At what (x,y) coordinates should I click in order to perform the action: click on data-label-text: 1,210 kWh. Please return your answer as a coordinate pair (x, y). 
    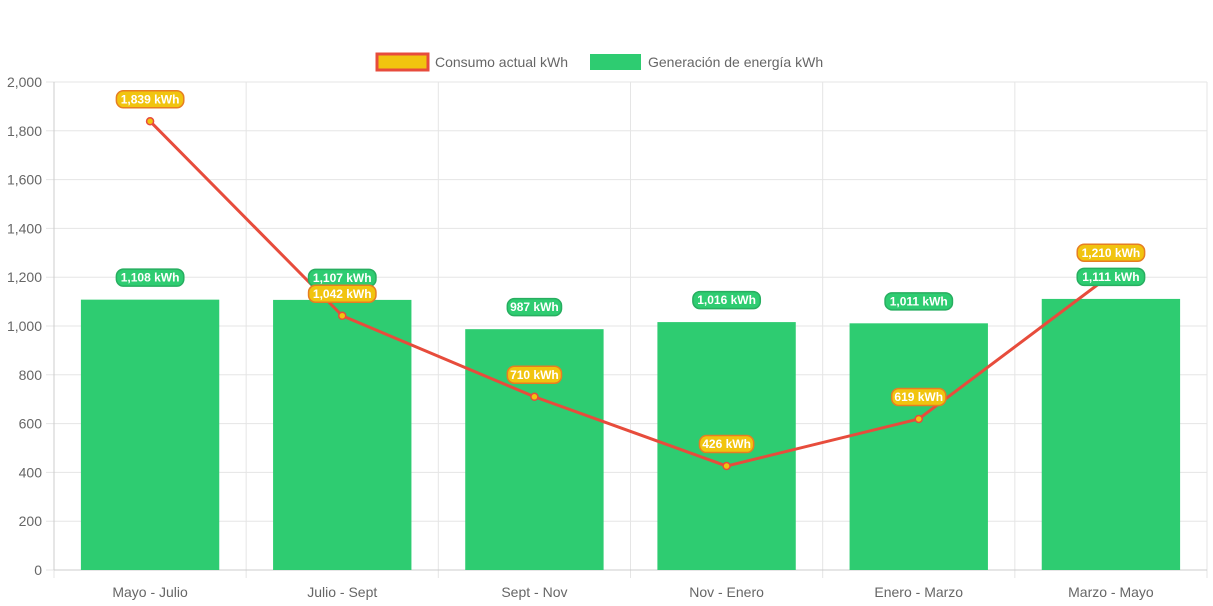
    Looking at the image, I should click on (1111, 253).